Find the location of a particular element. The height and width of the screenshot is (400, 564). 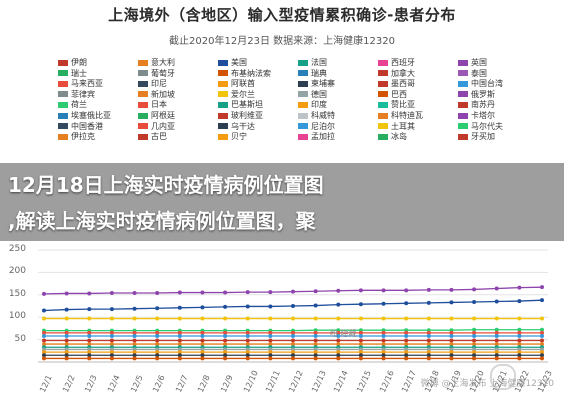

legend-label: 古巴 is located at coordinates (159, 137).